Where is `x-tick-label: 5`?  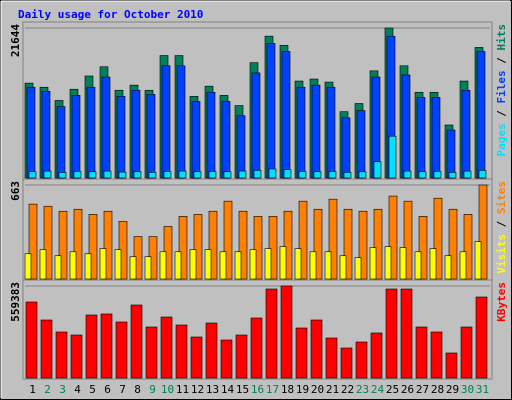
x-tick-label: 5 is located at coordinates (92, 389).